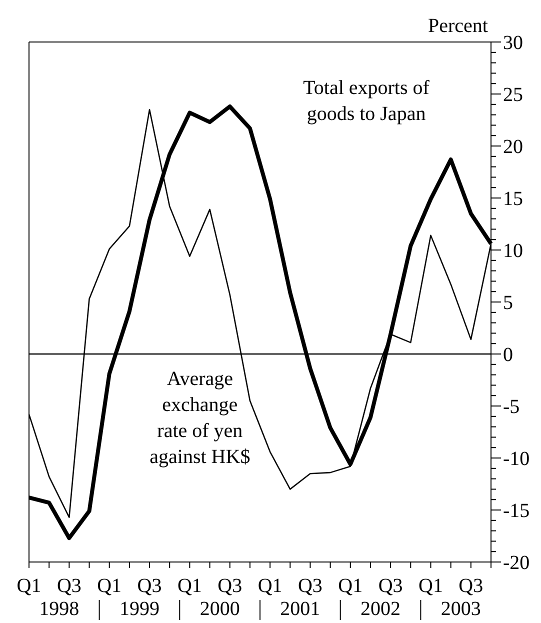 Image resolution: width=541 pixels, height=623 pixels. What do you see at coordinates (59, 609) in the screenshot?
I see `text: 1998` at bounding box center [59, 609].